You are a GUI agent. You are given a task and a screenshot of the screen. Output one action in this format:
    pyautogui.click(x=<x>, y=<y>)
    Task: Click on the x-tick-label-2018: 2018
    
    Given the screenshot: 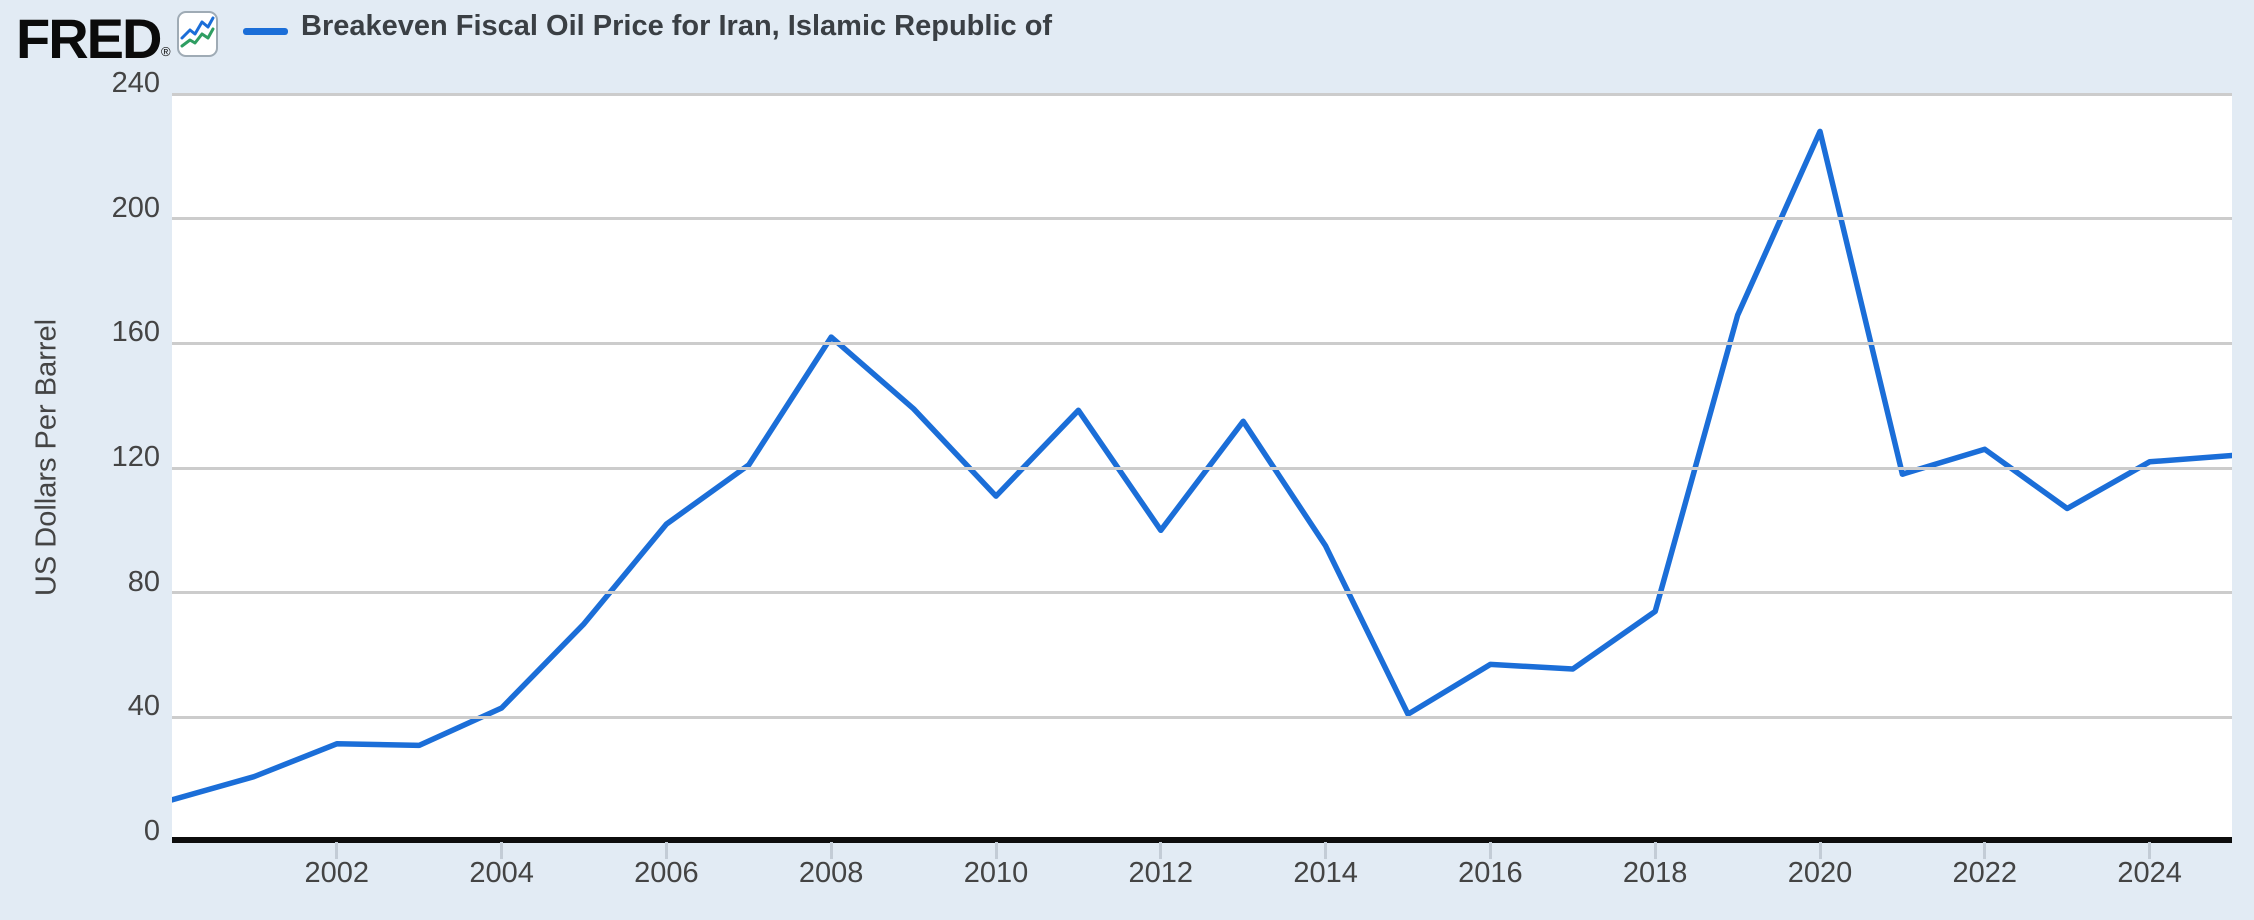 What is the action you would take?
    pyautogui.click(x=1655, y=873)
    